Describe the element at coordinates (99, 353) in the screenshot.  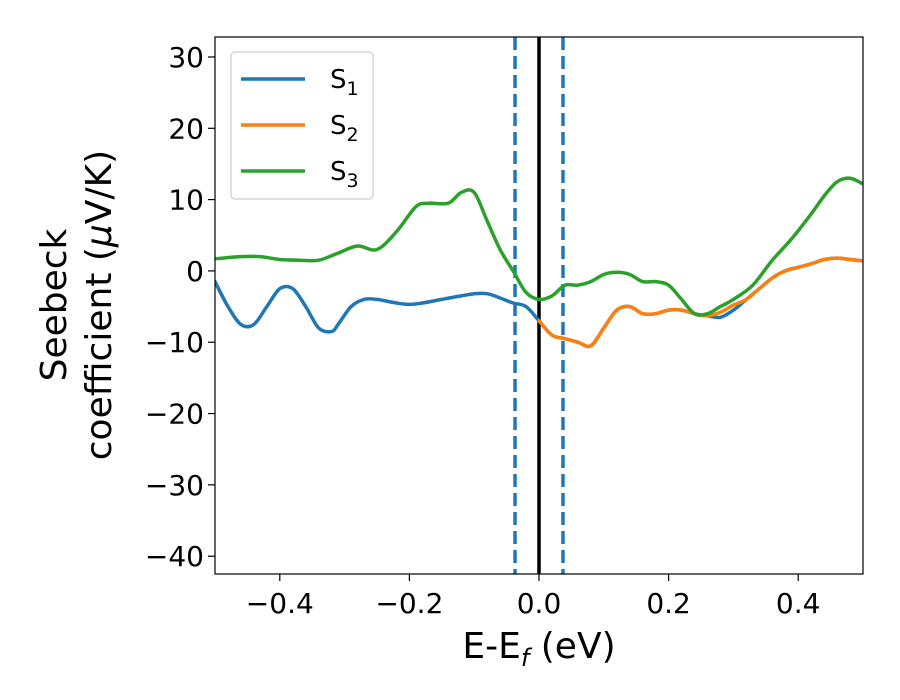
I see `y-axis-label-line2-prefix: coefficient (` at that location.